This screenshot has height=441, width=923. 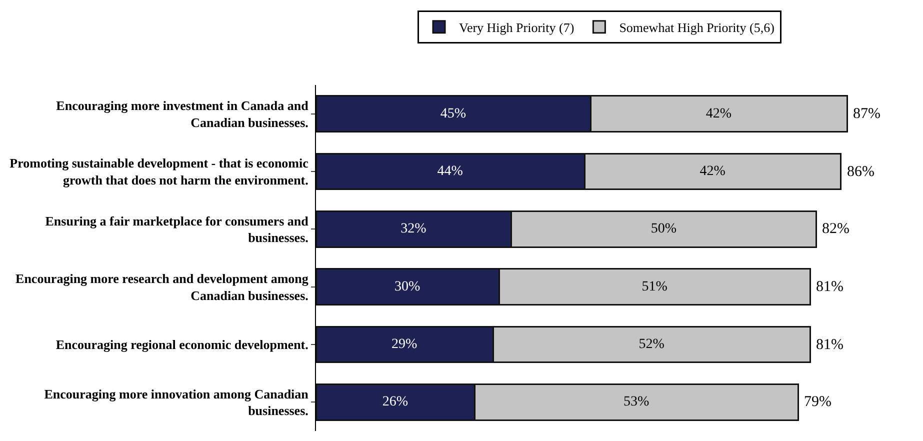 I want to click on data-label: 50%, so click(x=663, y=229).